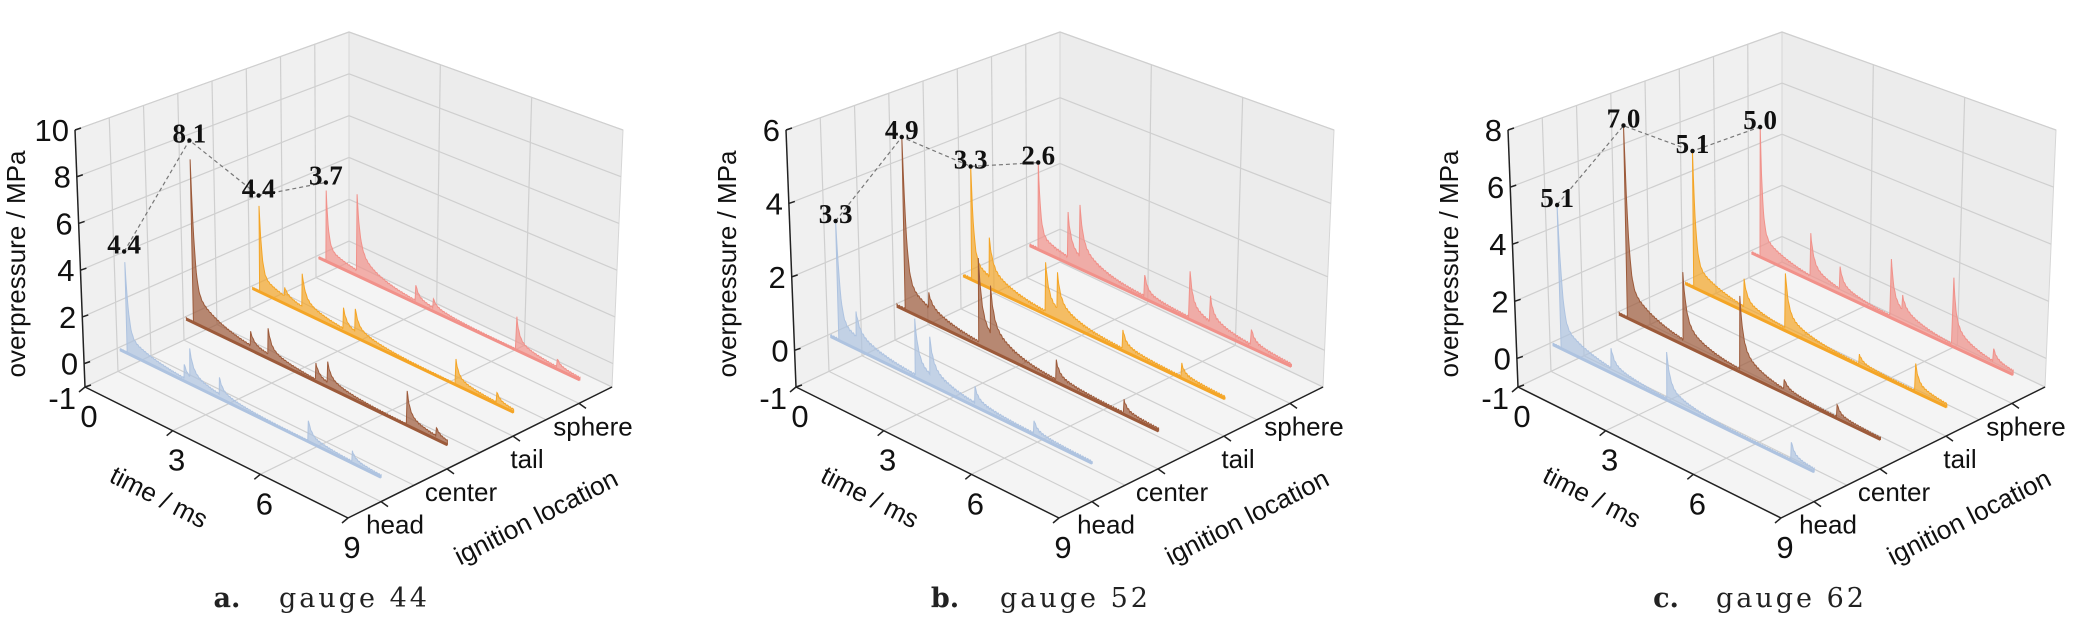  I want to click on panel-caption: gauge 62, so click(1791, 598).